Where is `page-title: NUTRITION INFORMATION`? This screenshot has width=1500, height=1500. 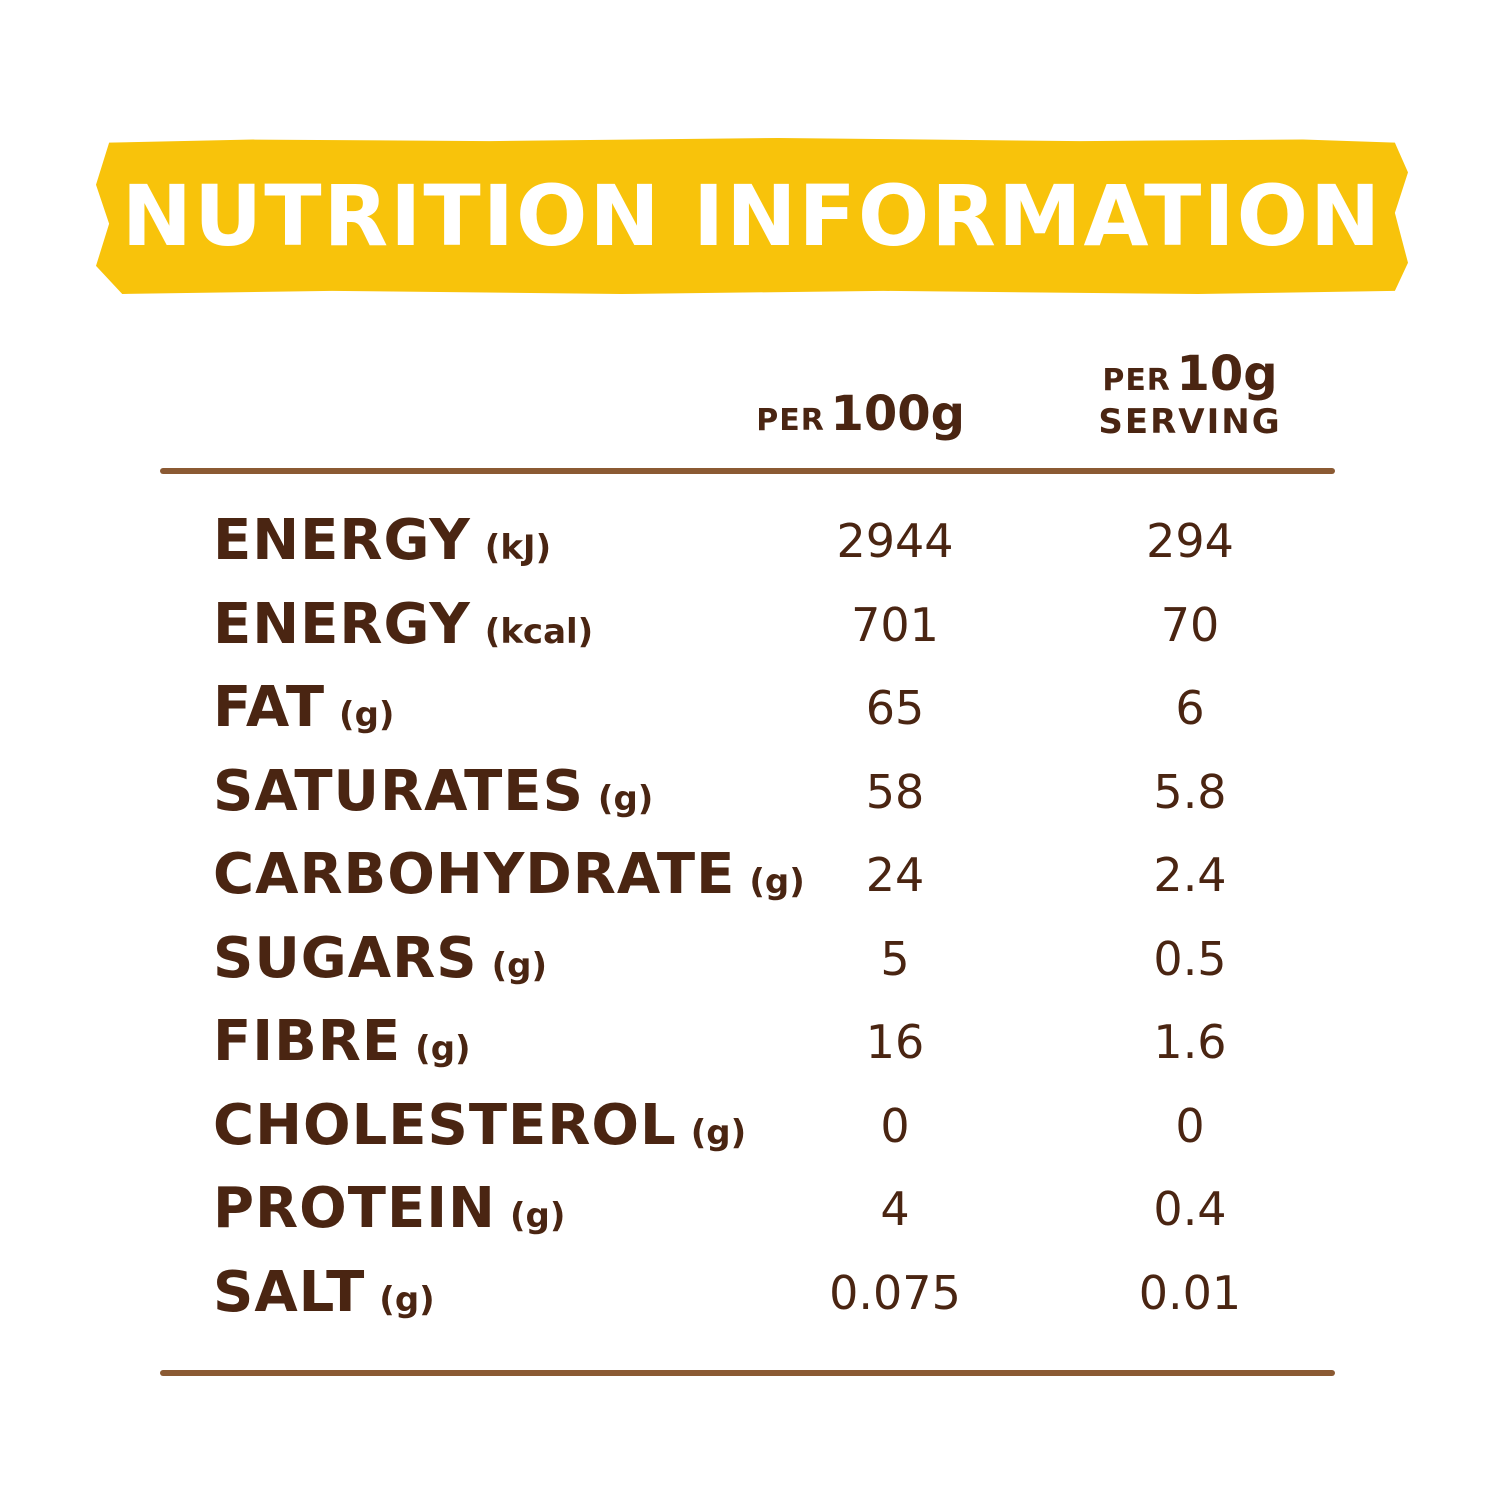 page-title: NUTRITION INFORMATION is located at coordinates (752, 216).